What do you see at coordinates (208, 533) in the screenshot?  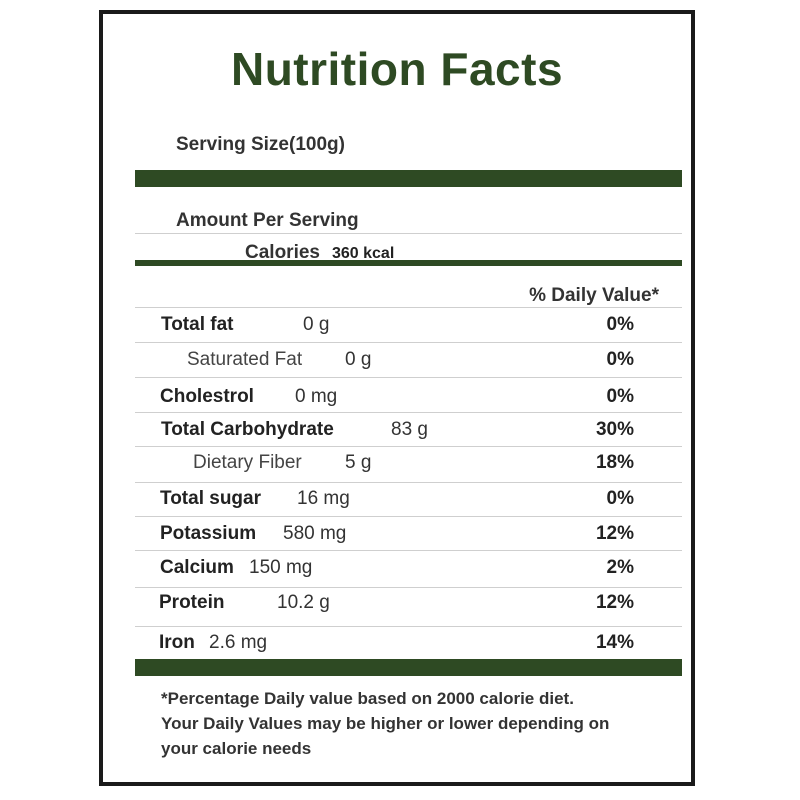 I see `nutrient-name: Potassium` at bounding box center [208, 533].